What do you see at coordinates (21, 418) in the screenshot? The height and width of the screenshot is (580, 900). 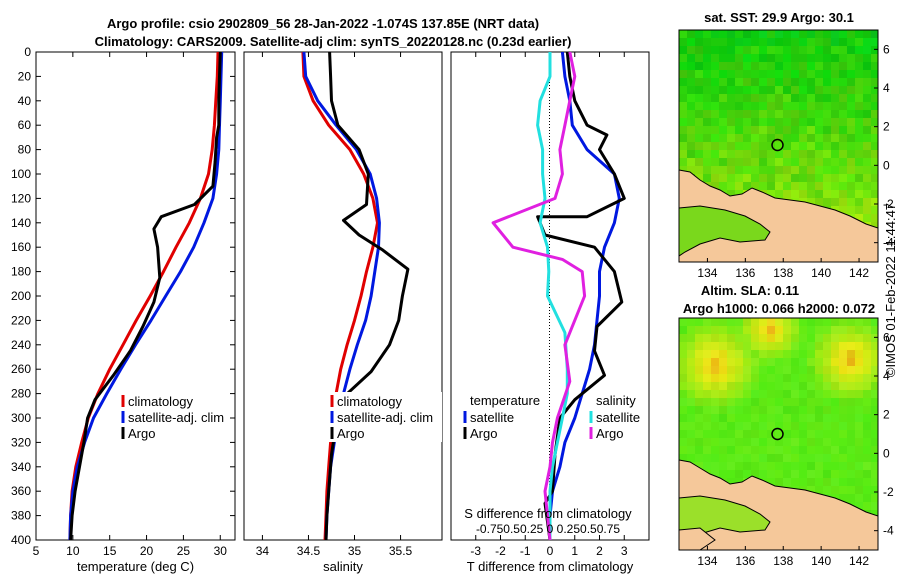 I see `depth-tick-label: 300` at bounding box center [21, 418].